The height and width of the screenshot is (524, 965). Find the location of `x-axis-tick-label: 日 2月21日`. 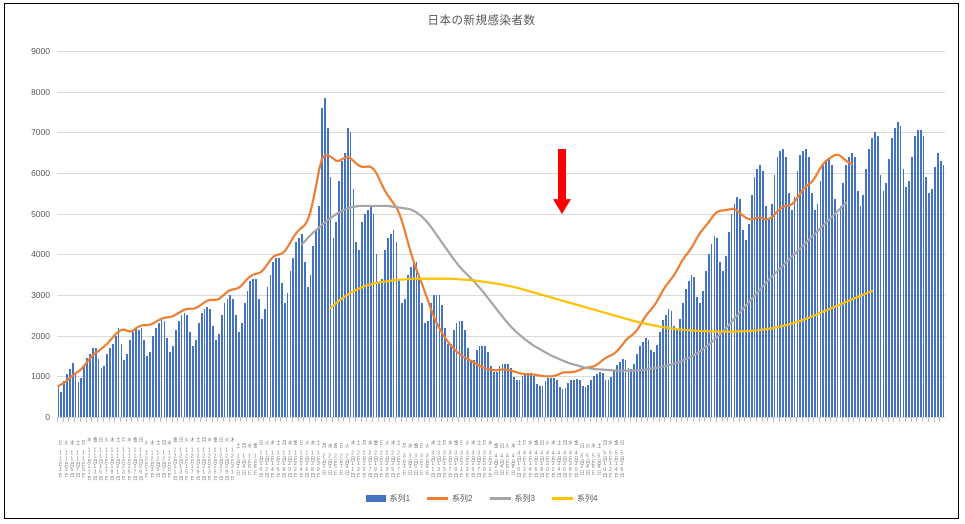

x-axis-tick-label: 日 2月21日 is located at coordinates (381, 459).